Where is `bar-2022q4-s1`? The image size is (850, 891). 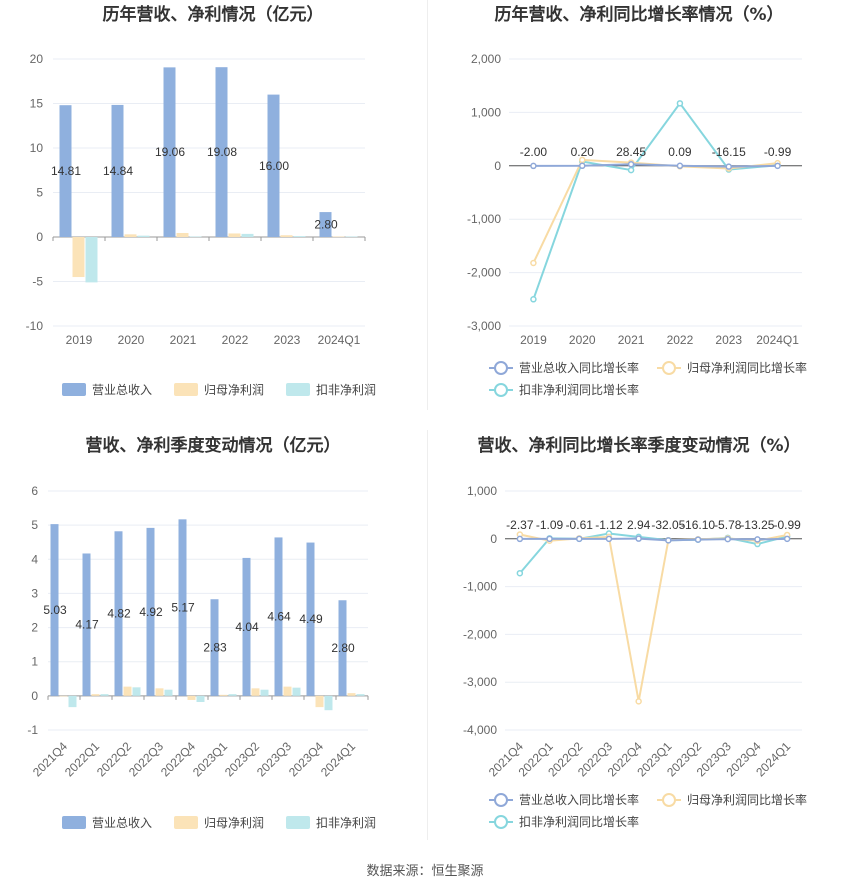 bar-2022q4-s1 is located at coordinates (191, 697).